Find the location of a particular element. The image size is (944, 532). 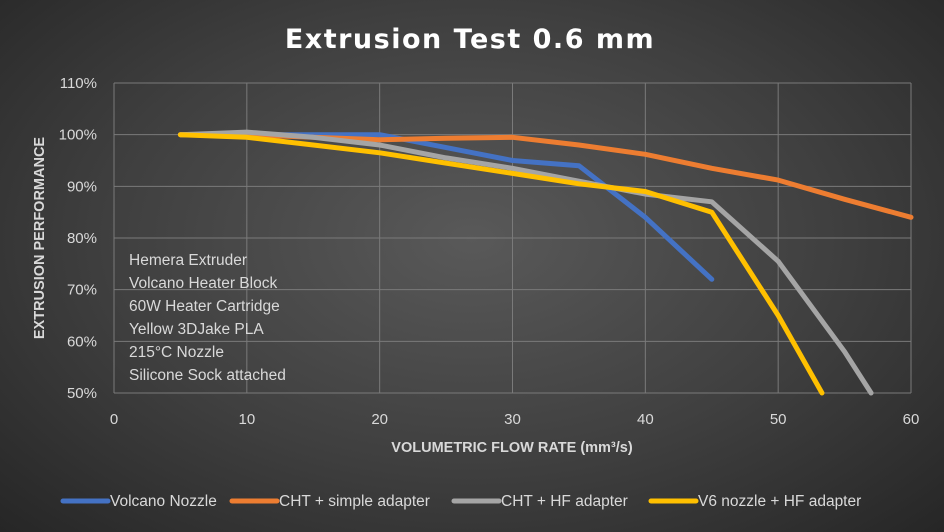

legend-label: V6 nozzle + HF adapter is located at coordinates (779, 501).